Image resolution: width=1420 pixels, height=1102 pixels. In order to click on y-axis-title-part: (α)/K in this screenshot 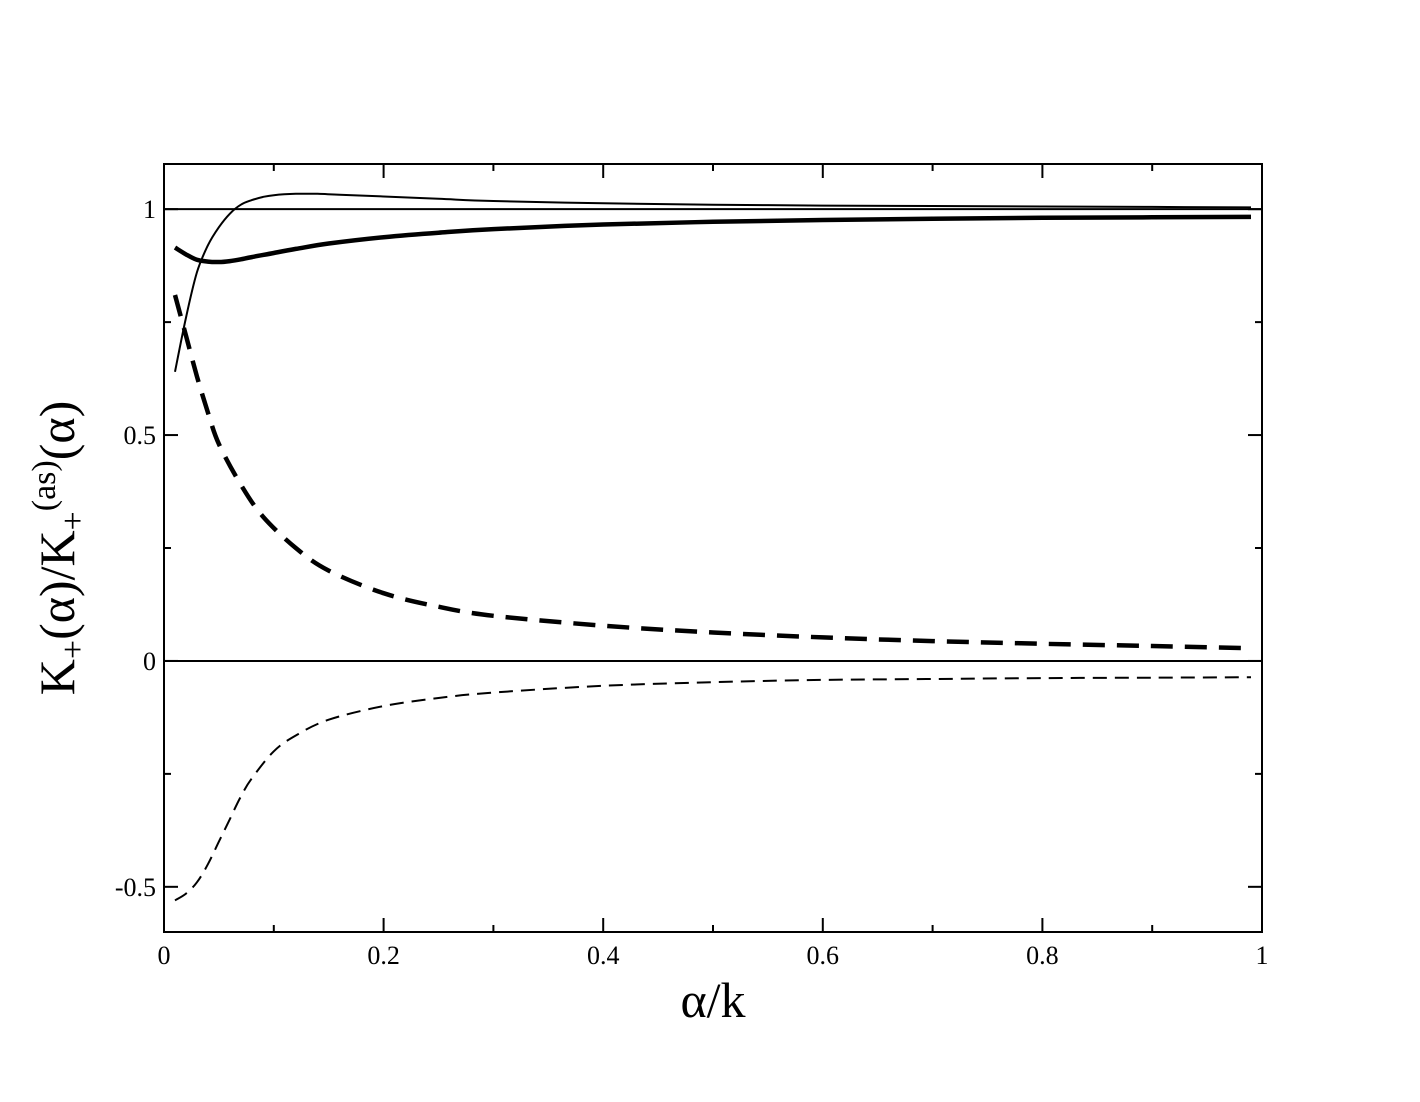, I will do `click(57, 585)`.